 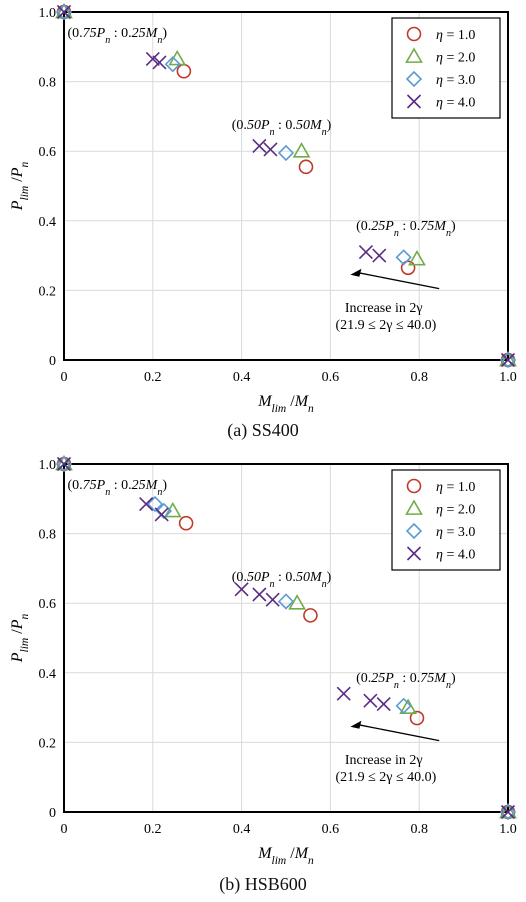 I want to click on y-tick-label: 0.4, so click(x=48, y=674).